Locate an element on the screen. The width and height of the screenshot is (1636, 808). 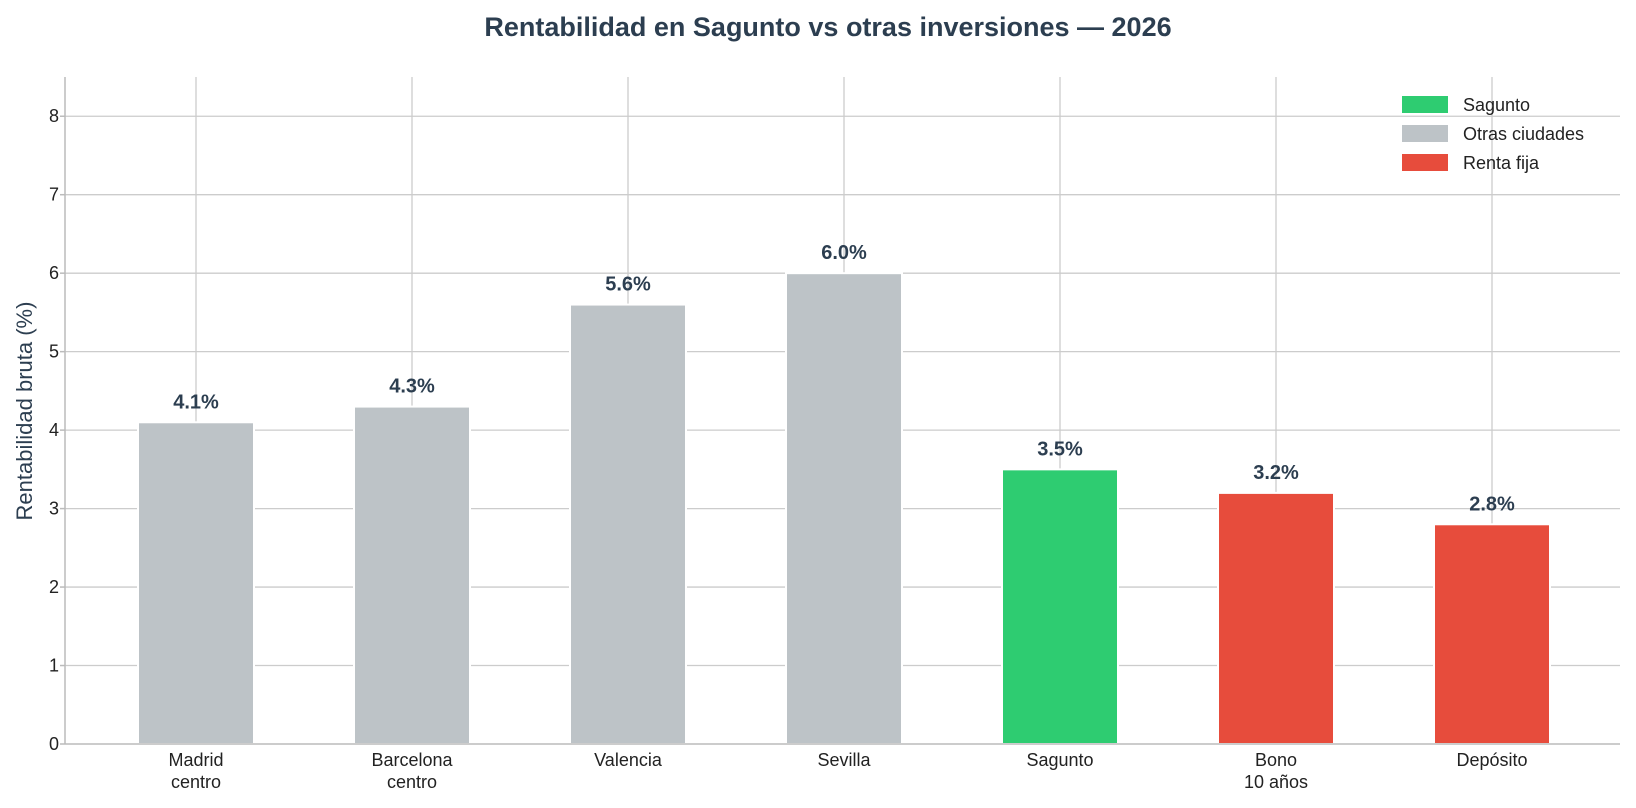
bar-value-label: 4.3% is located at coordinates (412, 387).